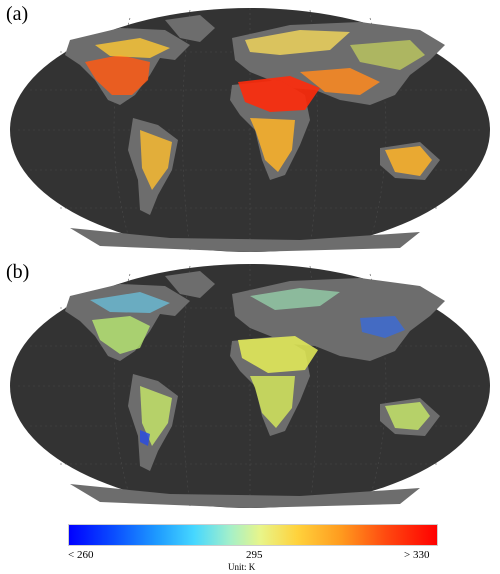 Image resolution: width=500 pixels, height=574 pixels. Describe the element at coordinates (242, 567) in the screenshot. I see `colorbar-unit-label: Unit: K` at that location.